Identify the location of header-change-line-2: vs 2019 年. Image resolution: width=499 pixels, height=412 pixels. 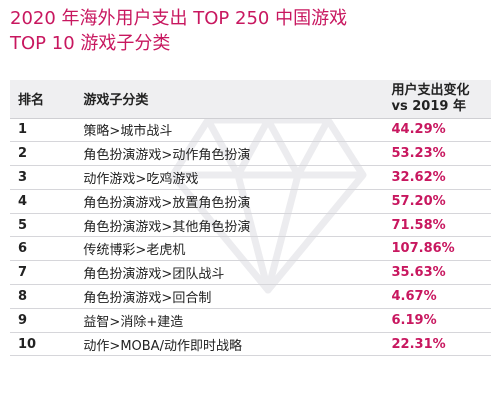
(428, 106).